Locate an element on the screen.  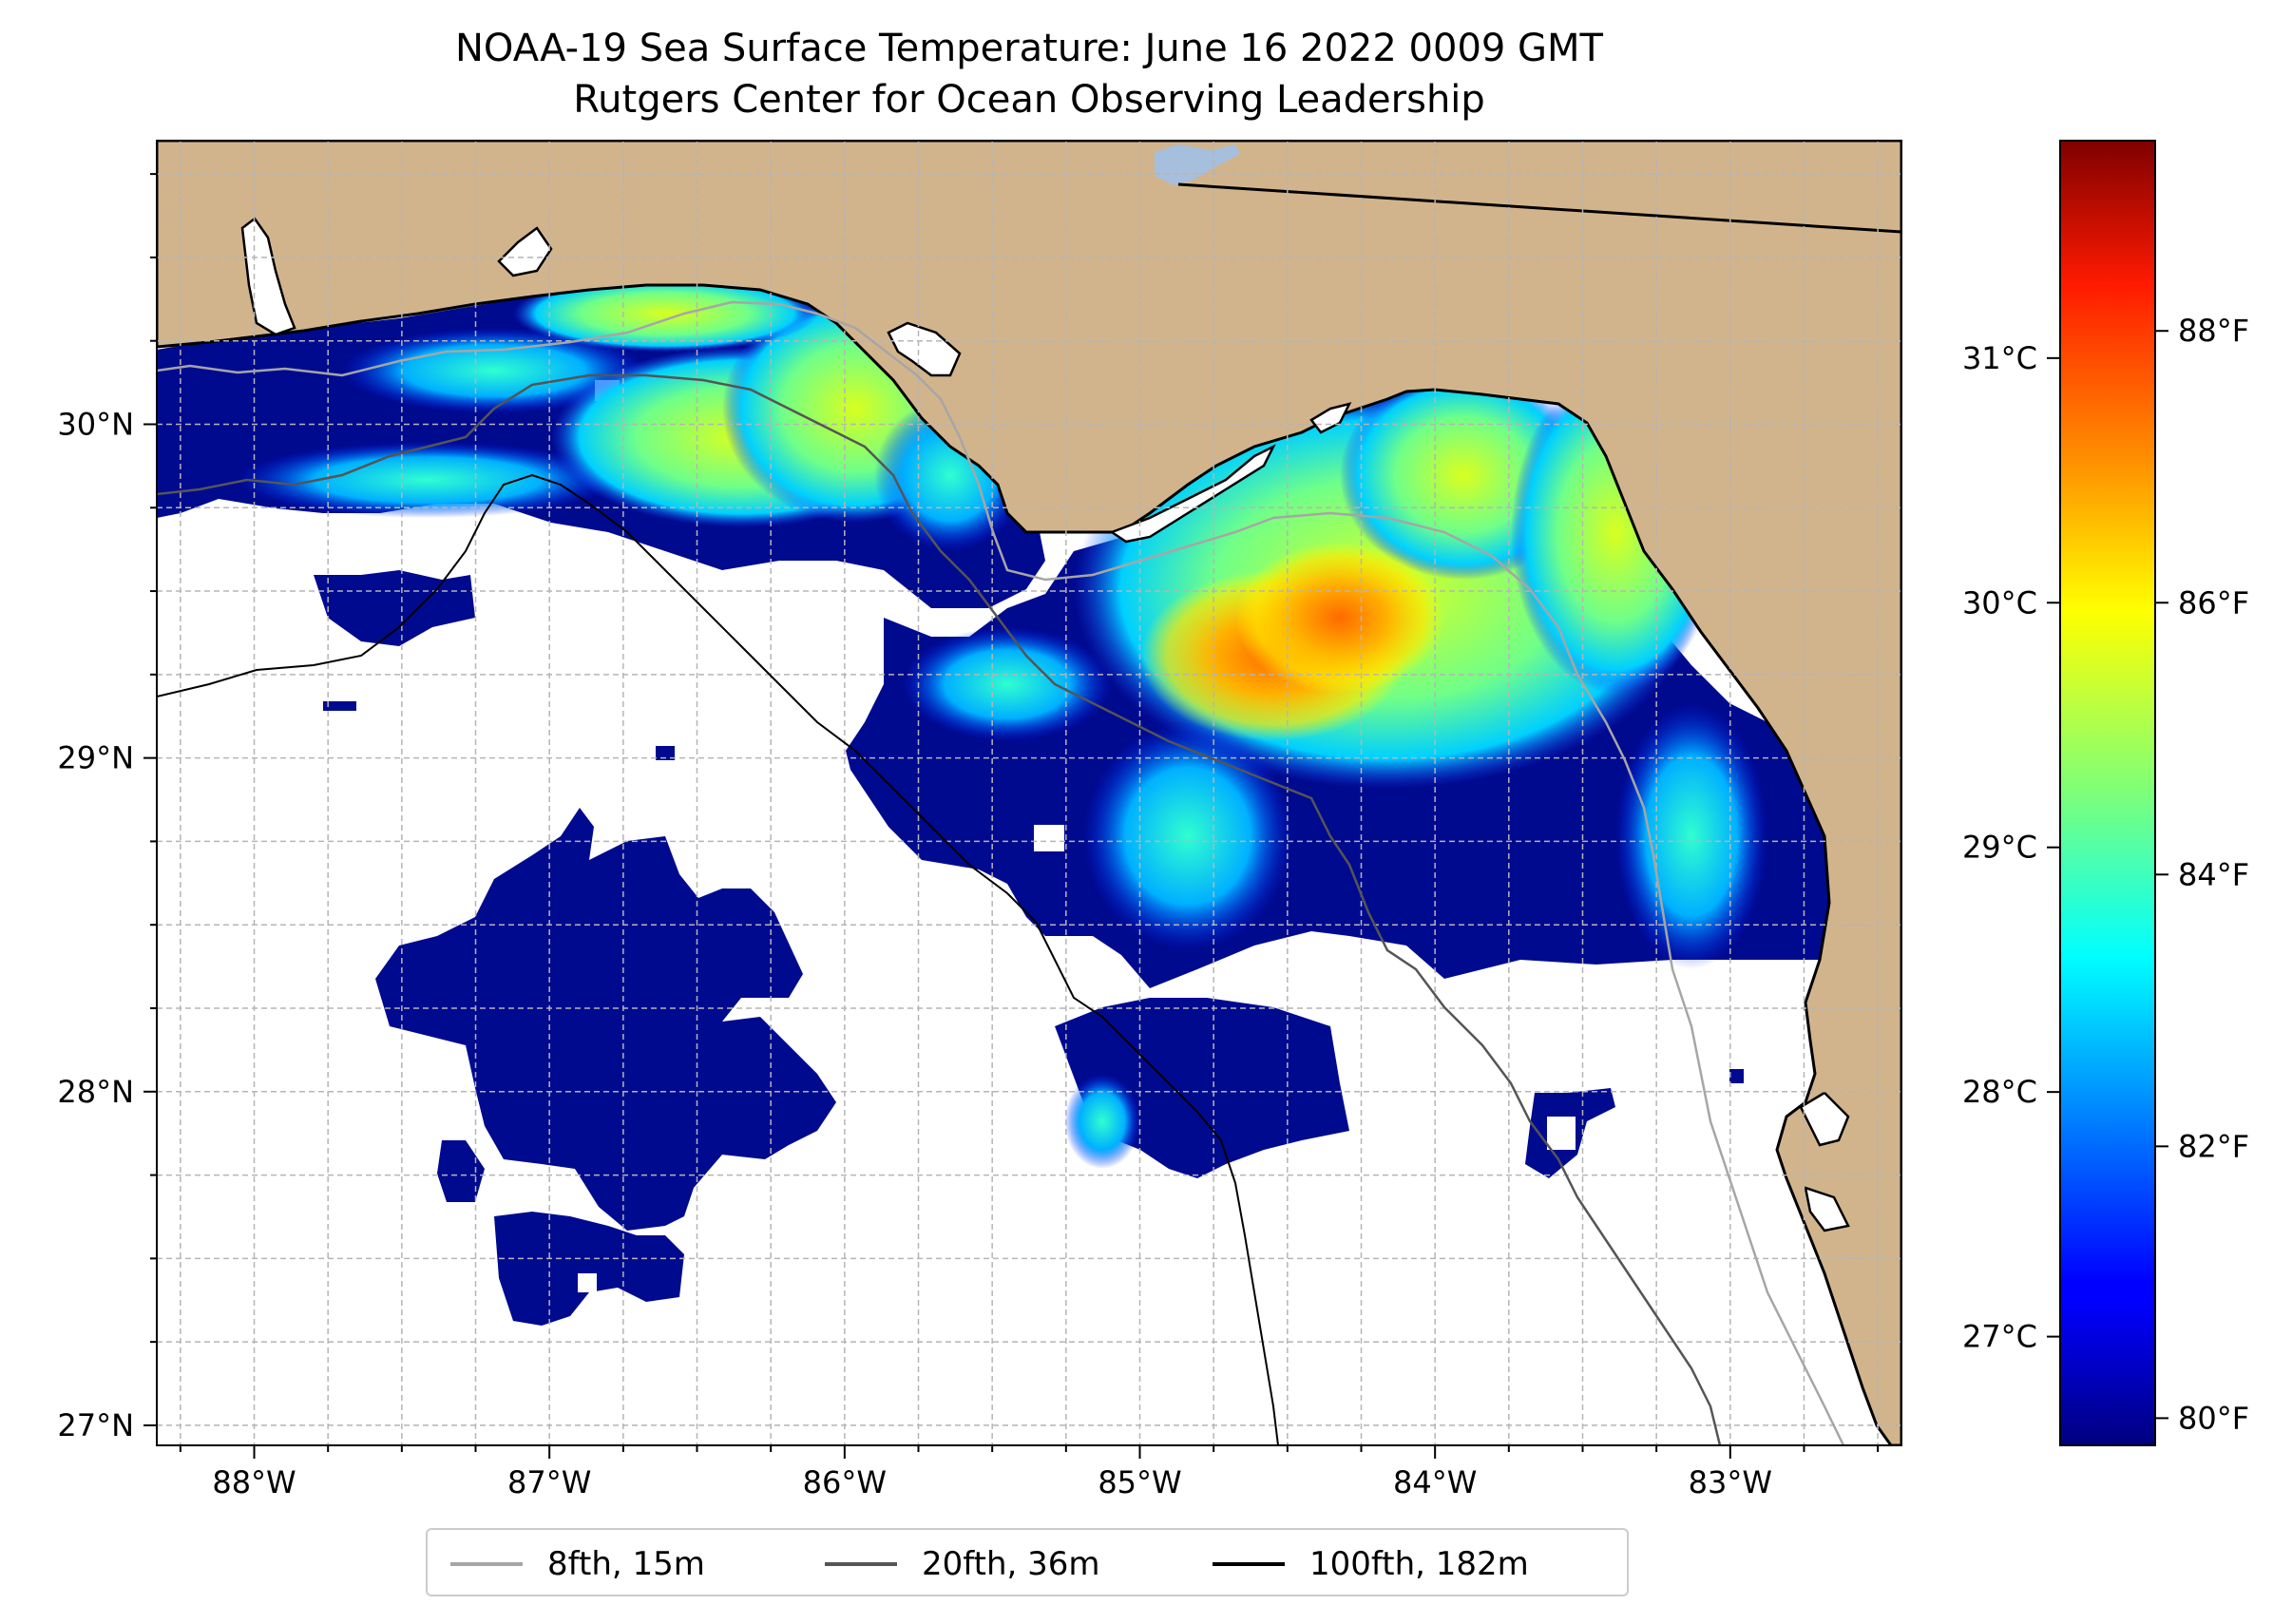
lon-tick-label: 86°W is located at coordinates (845, 1482).